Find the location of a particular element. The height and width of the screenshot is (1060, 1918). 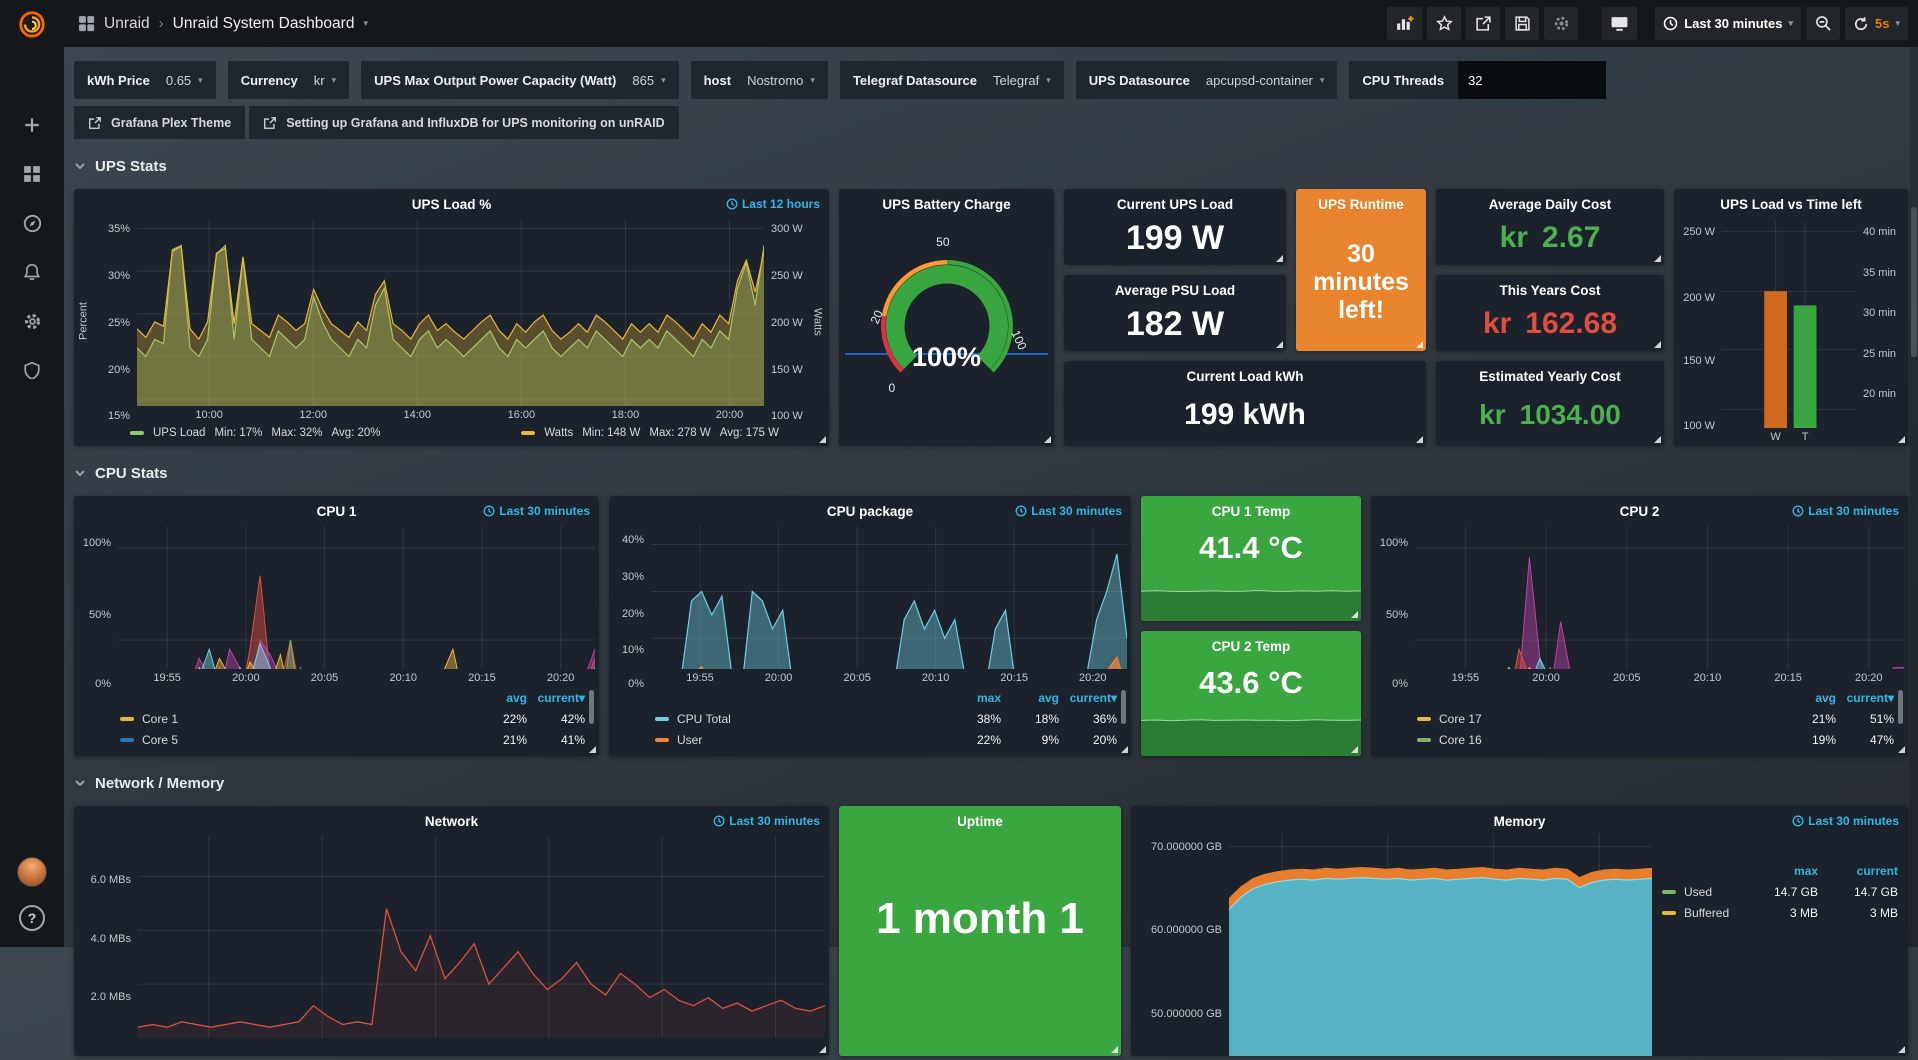

axis-tick-label: 20:10 is located at coordinates (1708, 678).